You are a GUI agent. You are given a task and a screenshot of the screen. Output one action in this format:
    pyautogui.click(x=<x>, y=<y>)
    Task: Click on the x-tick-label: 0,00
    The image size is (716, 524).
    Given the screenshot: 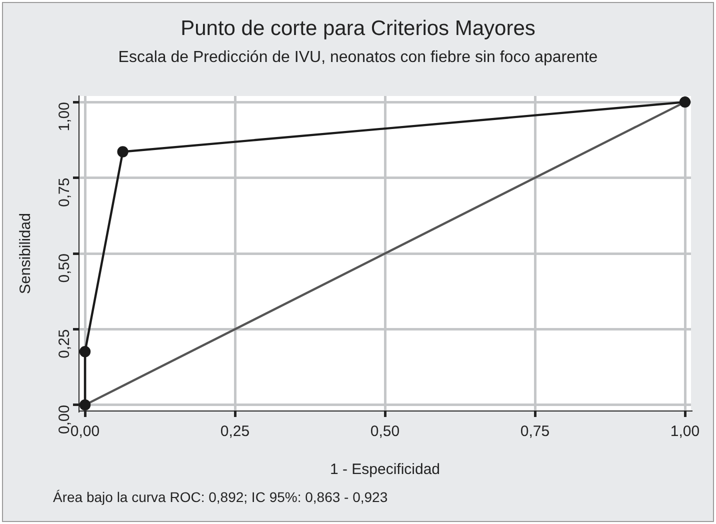 What is the action you would take?
    pyautogui.click(x=85, y=431)
    